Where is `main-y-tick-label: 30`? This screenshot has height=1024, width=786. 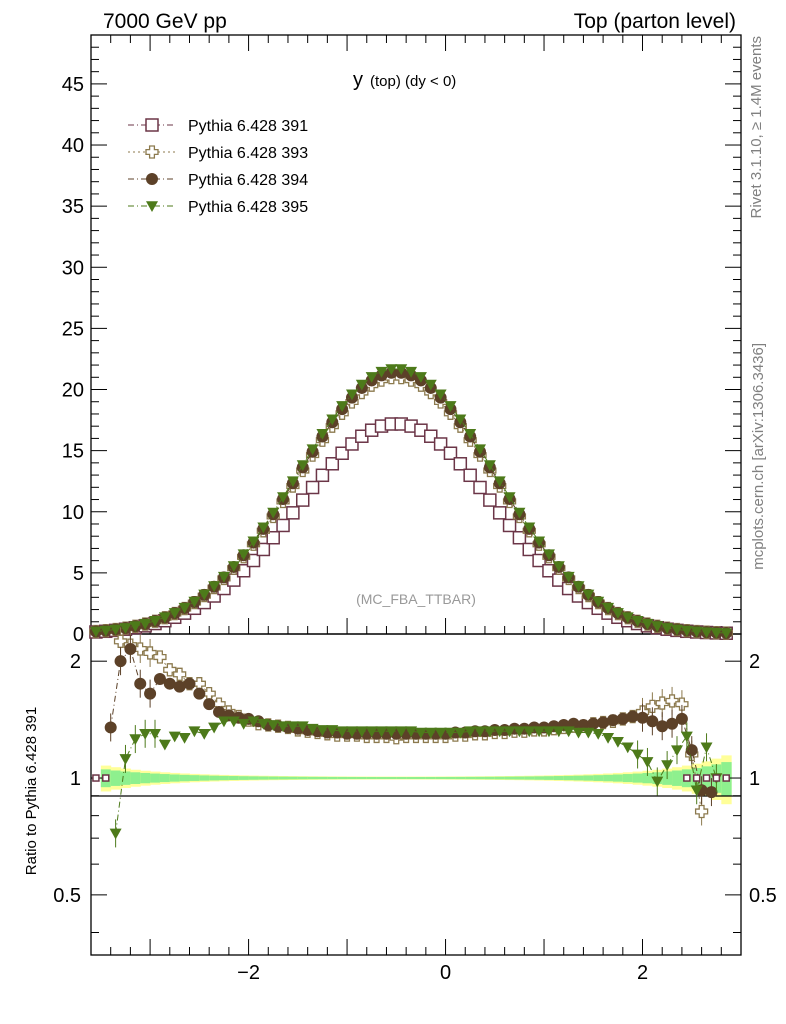 main-y-tick-label: 30 is located at coordinates (73, 268).